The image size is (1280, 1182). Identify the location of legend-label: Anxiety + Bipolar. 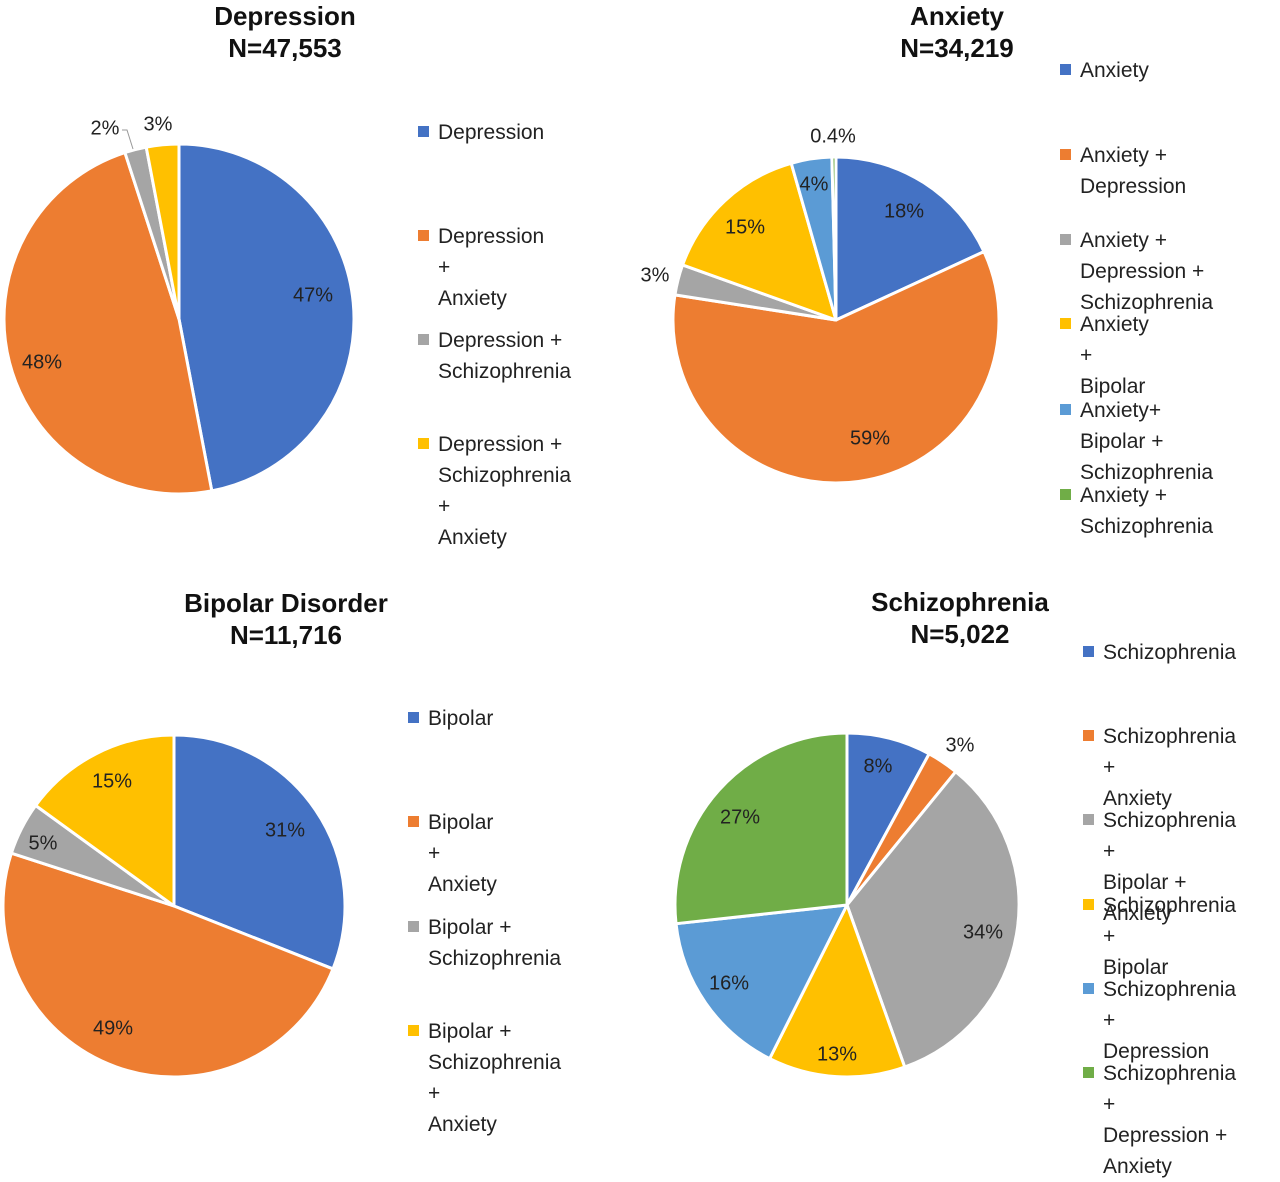
(1114, 355).